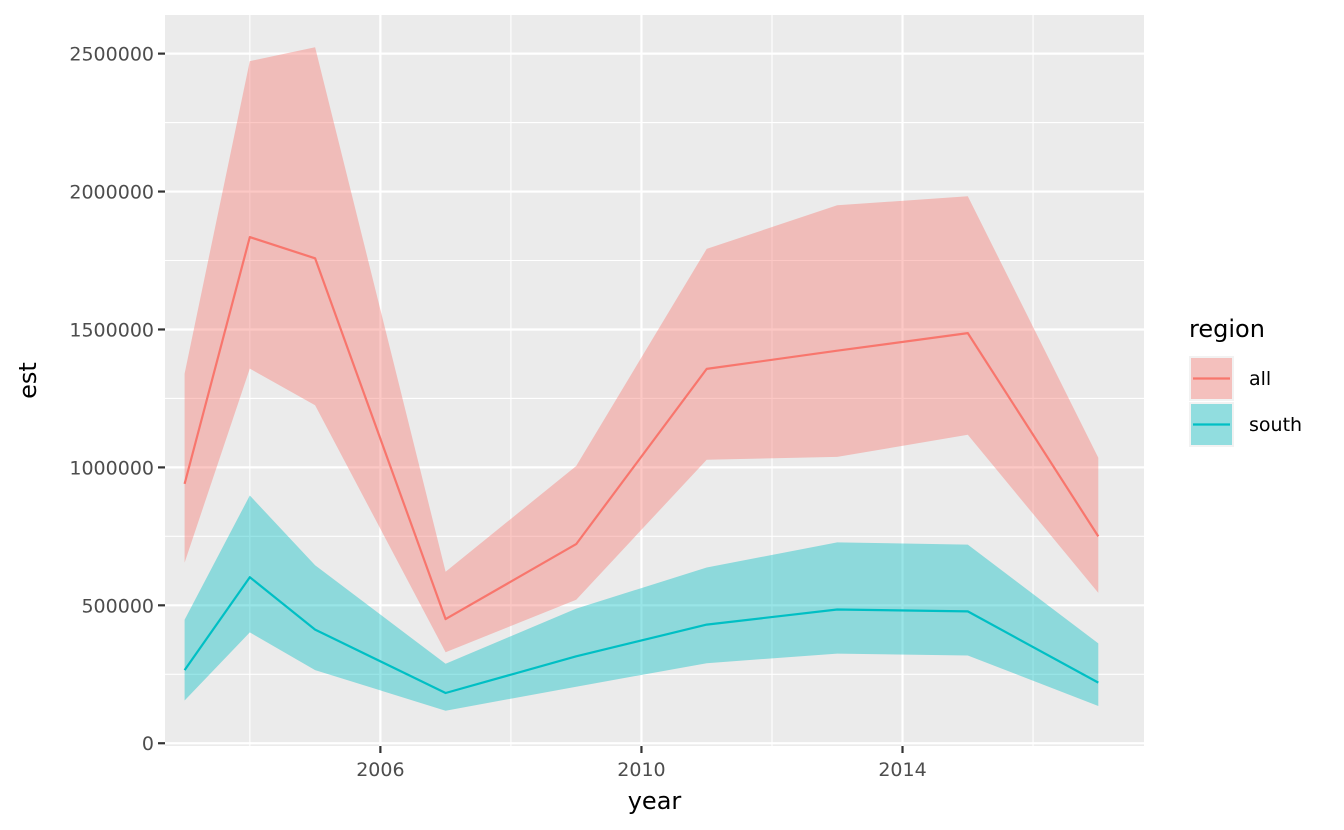  Describe the element at coordinates (111, 193) in the screenshot. I see `y-tick-label: 2000000` at that location.